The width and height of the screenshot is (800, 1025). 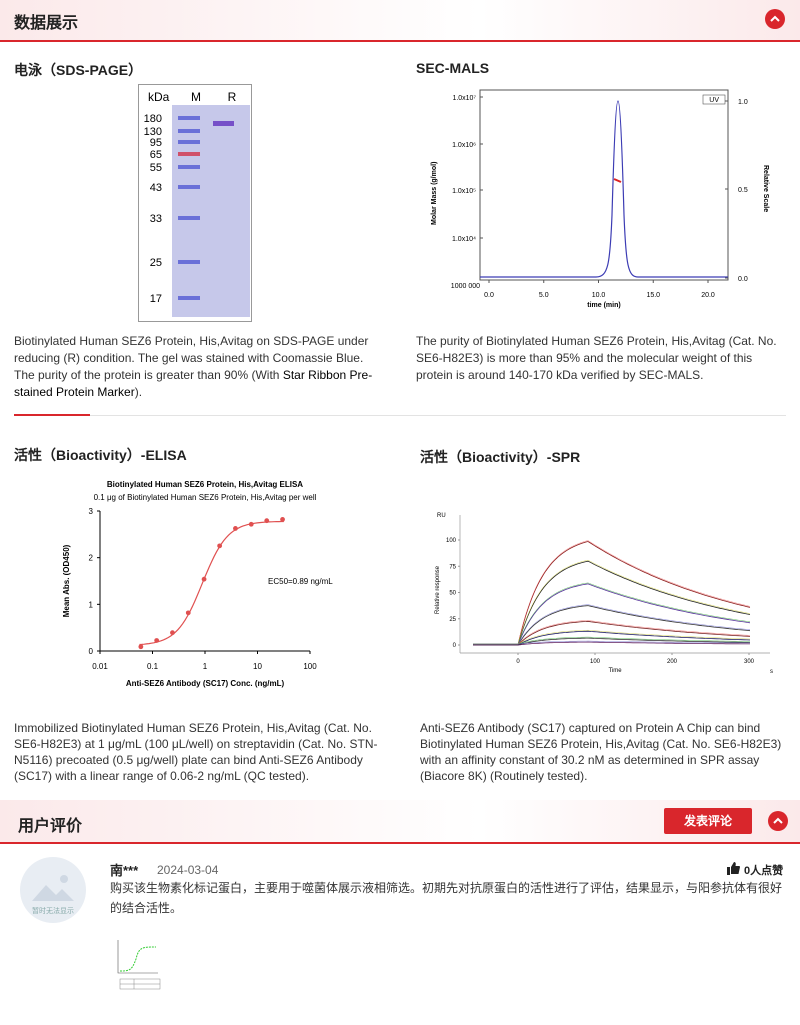 I want to click on marker-label: 65, so click(x=156, y=155).